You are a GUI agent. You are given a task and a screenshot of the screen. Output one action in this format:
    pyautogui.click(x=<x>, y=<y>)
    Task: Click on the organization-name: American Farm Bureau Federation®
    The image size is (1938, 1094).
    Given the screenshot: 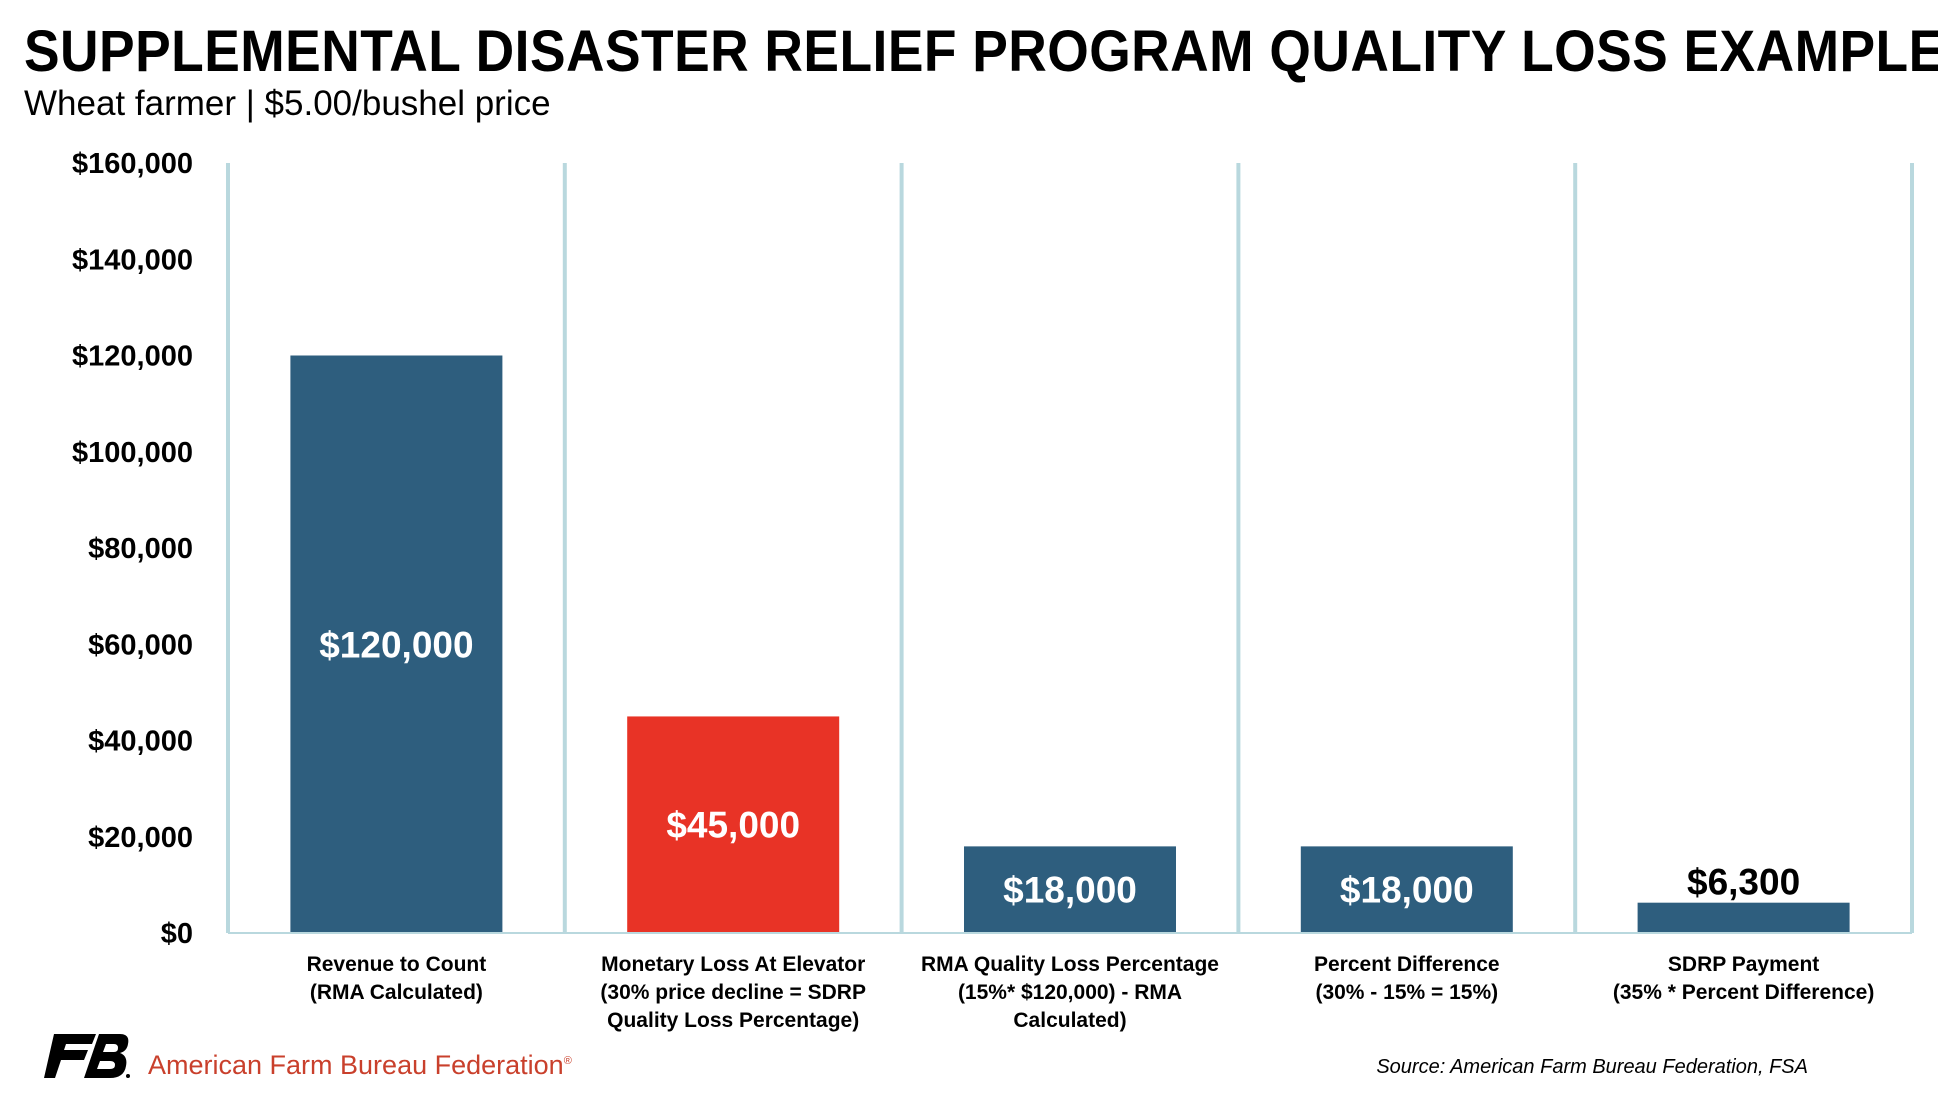 What is the action you would take?
    pyautogui.click(x=360, y=1065)
    